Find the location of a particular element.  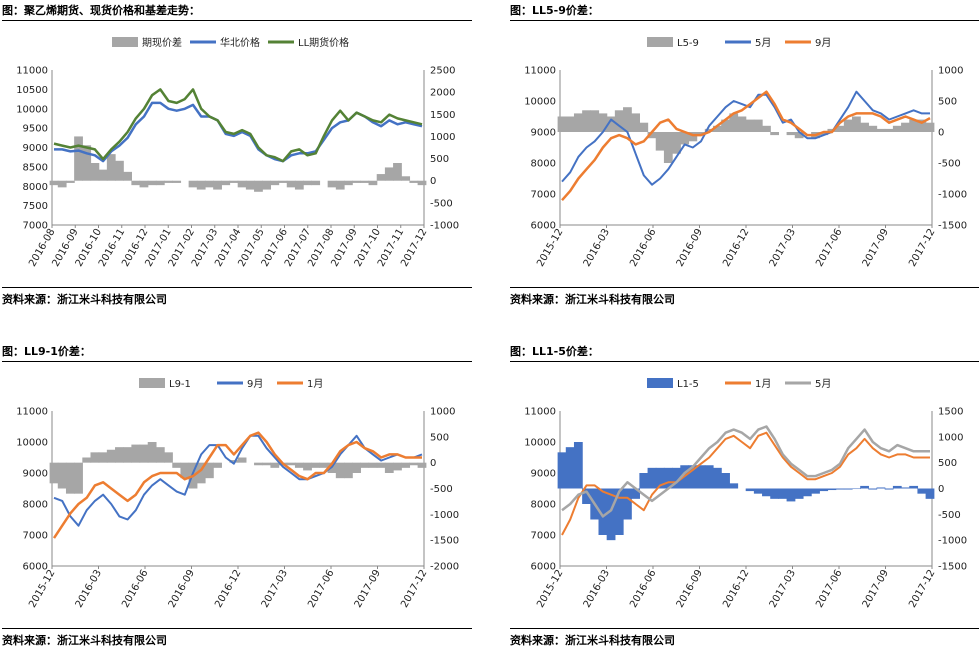

legend-label: L9-1 is located at coordinates (180, 384).